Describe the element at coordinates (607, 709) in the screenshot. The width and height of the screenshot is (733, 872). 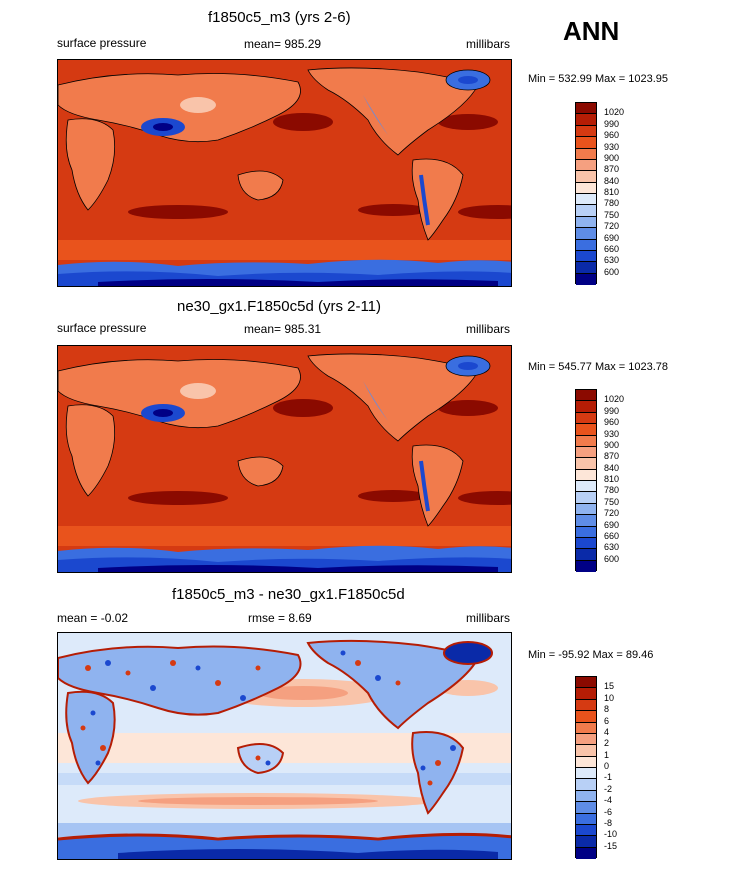
I see `panel3-colorbar-tick-label: 8` at that location.